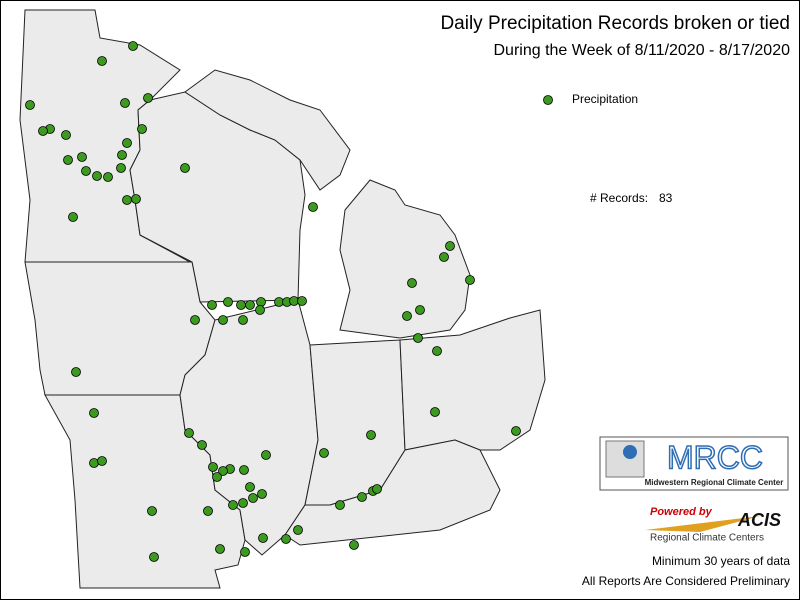 The height and width of the screenshot is (600, 800). What do you see at coordinates (630, 452) in the screenshot?
I see `logo-drop` at bounding box center [630, 452].